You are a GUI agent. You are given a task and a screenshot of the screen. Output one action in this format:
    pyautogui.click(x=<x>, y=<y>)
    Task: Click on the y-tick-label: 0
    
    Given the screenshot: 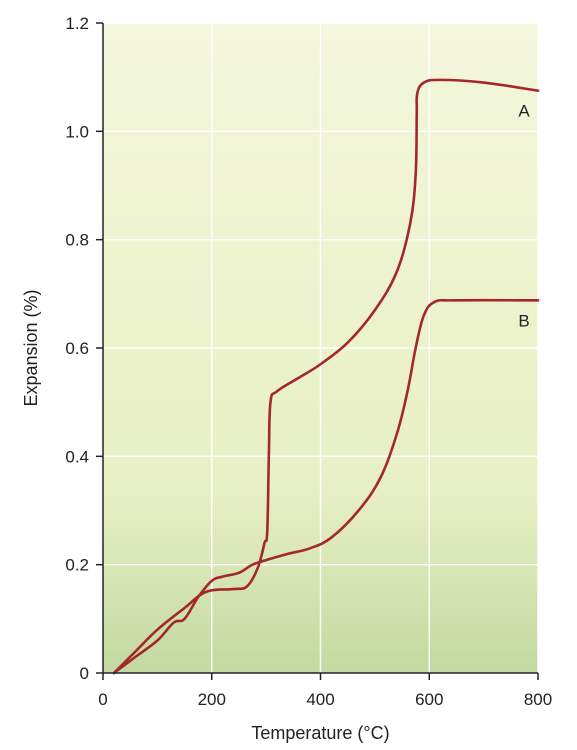 What is the action you would take?
    pyautogui.click(x=84, y=673)
    